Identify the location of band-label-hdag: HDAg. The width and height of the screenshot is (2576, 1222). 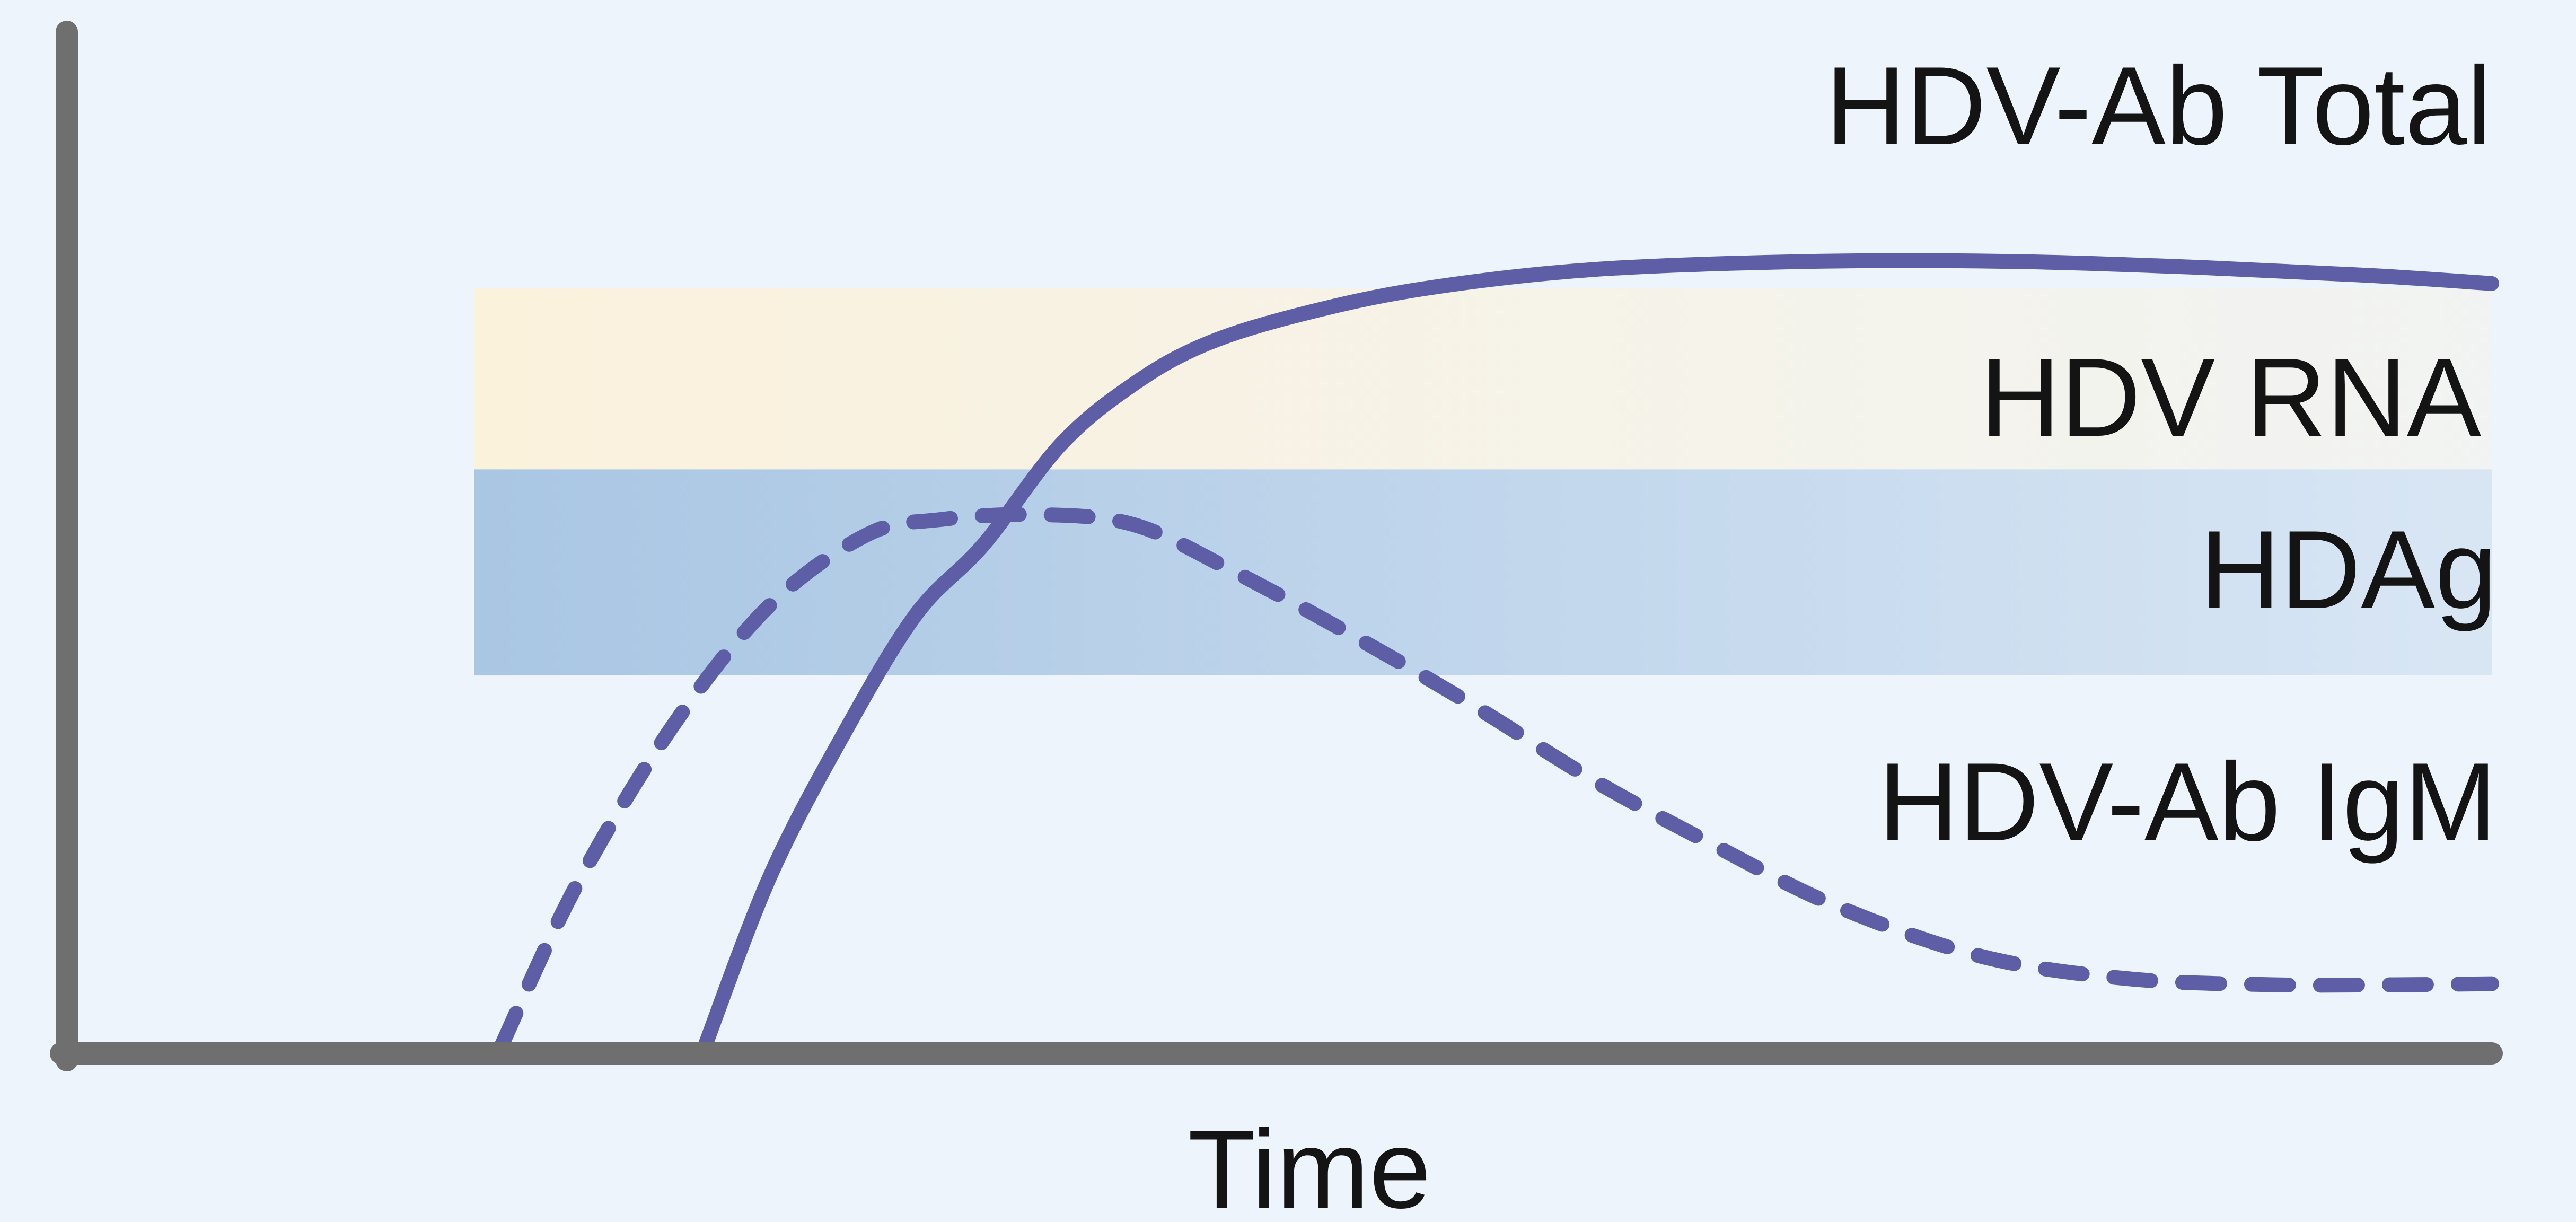
(2348, 570).